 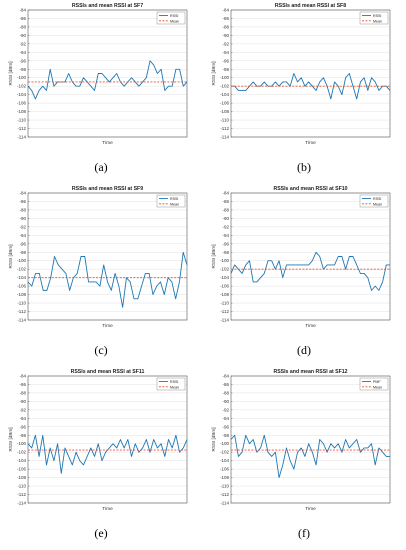 I want to click on panel-caption: (f), so click(x=304, y=533).